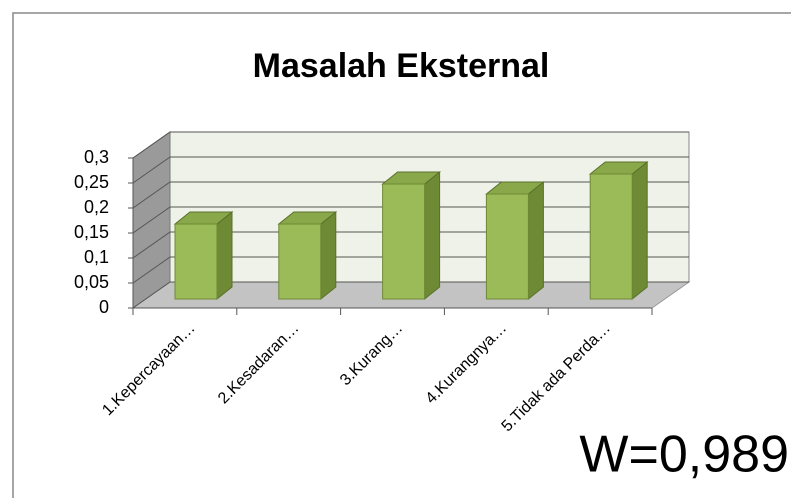 The height and width of the screenshot is (498, 791). Describe the element at coordinates (96, 157) in the screenshot. I see `y-tick-label: 0,3` at that location.